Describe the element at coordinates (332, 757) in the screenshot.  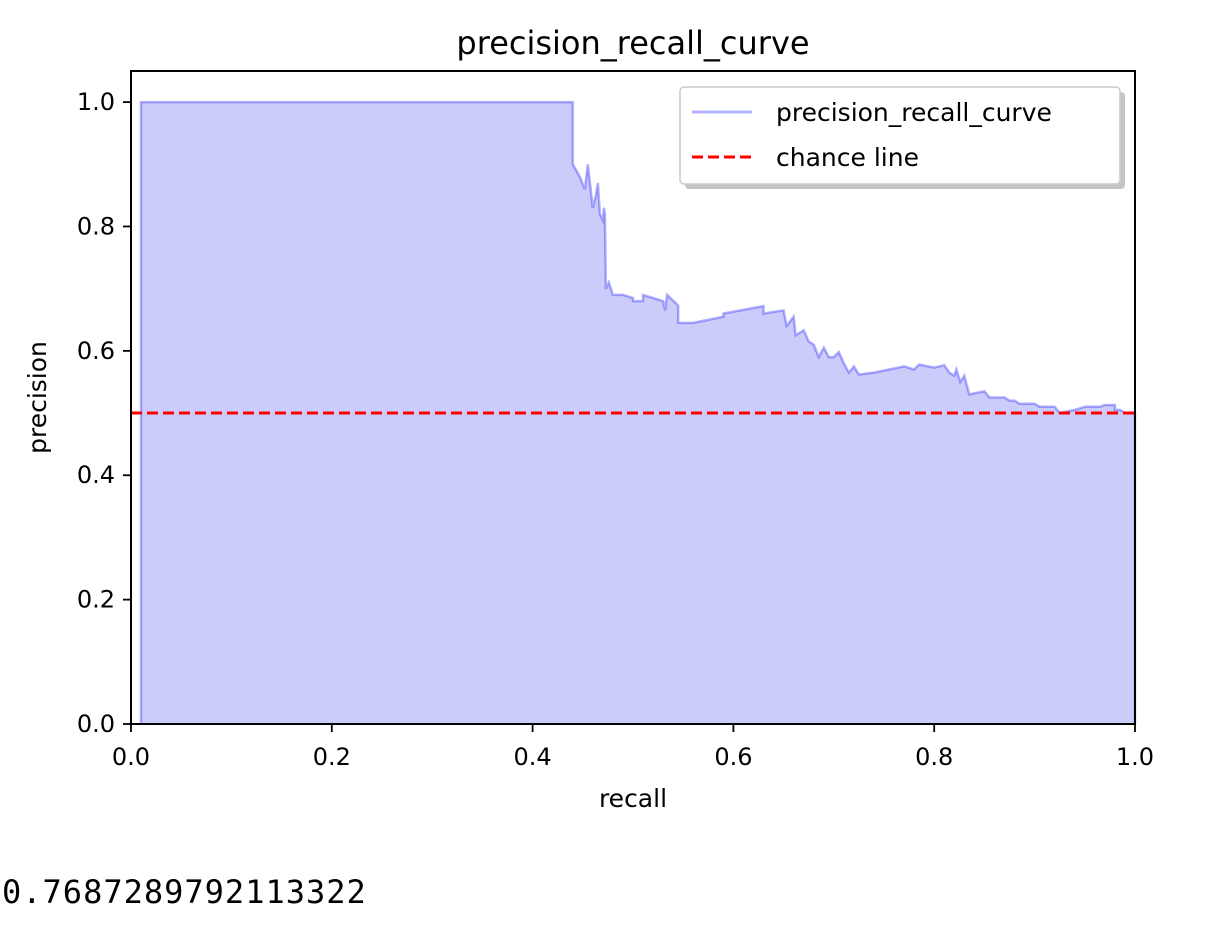
I see `x-tick-label-1: 0.2` at that location.